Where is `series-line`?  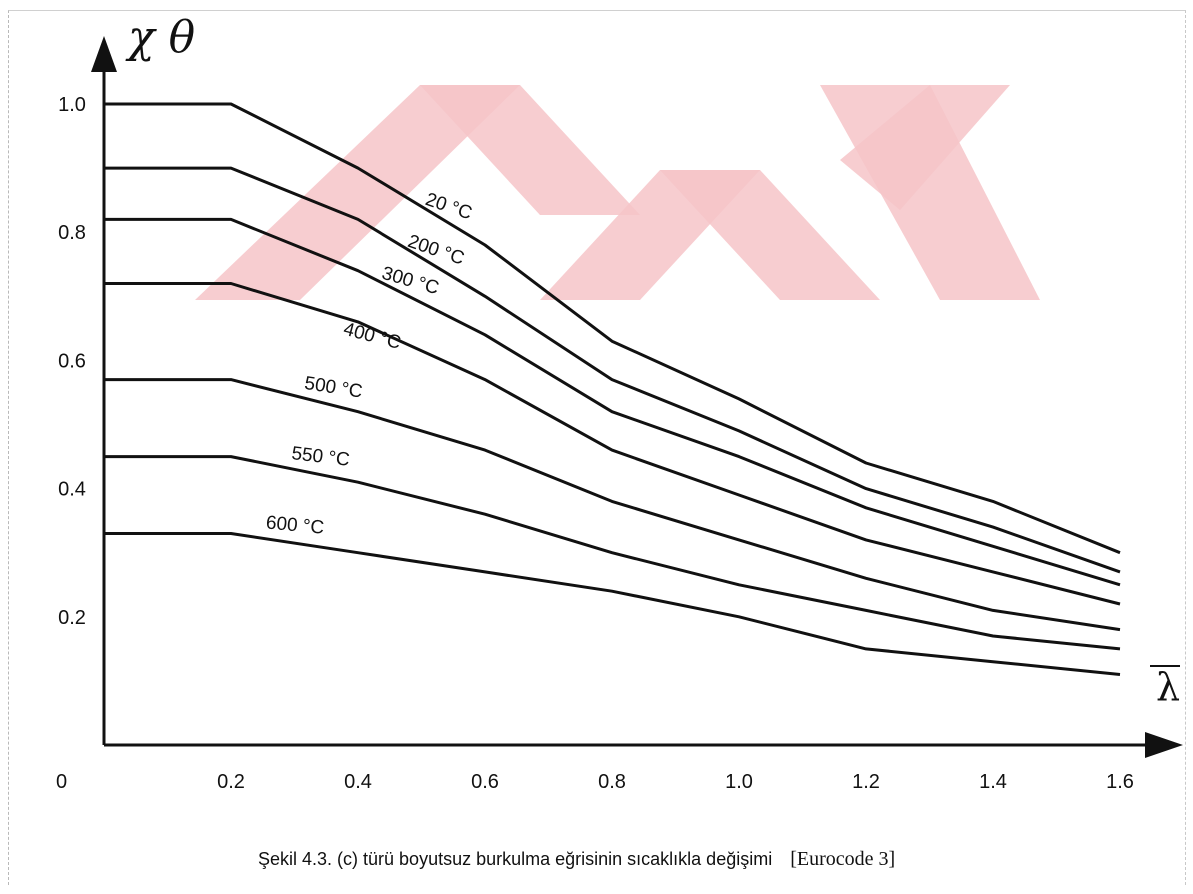
series-line is located at coordinates (612, 604).